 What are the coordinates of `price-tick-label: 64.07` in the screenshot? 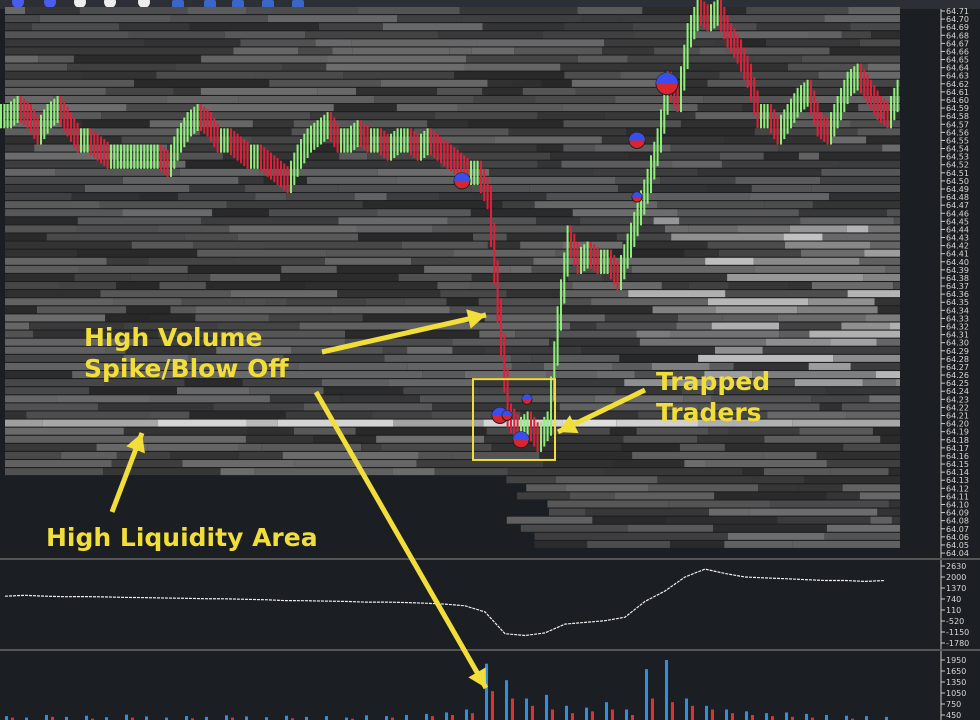 It's located at (957, 529).